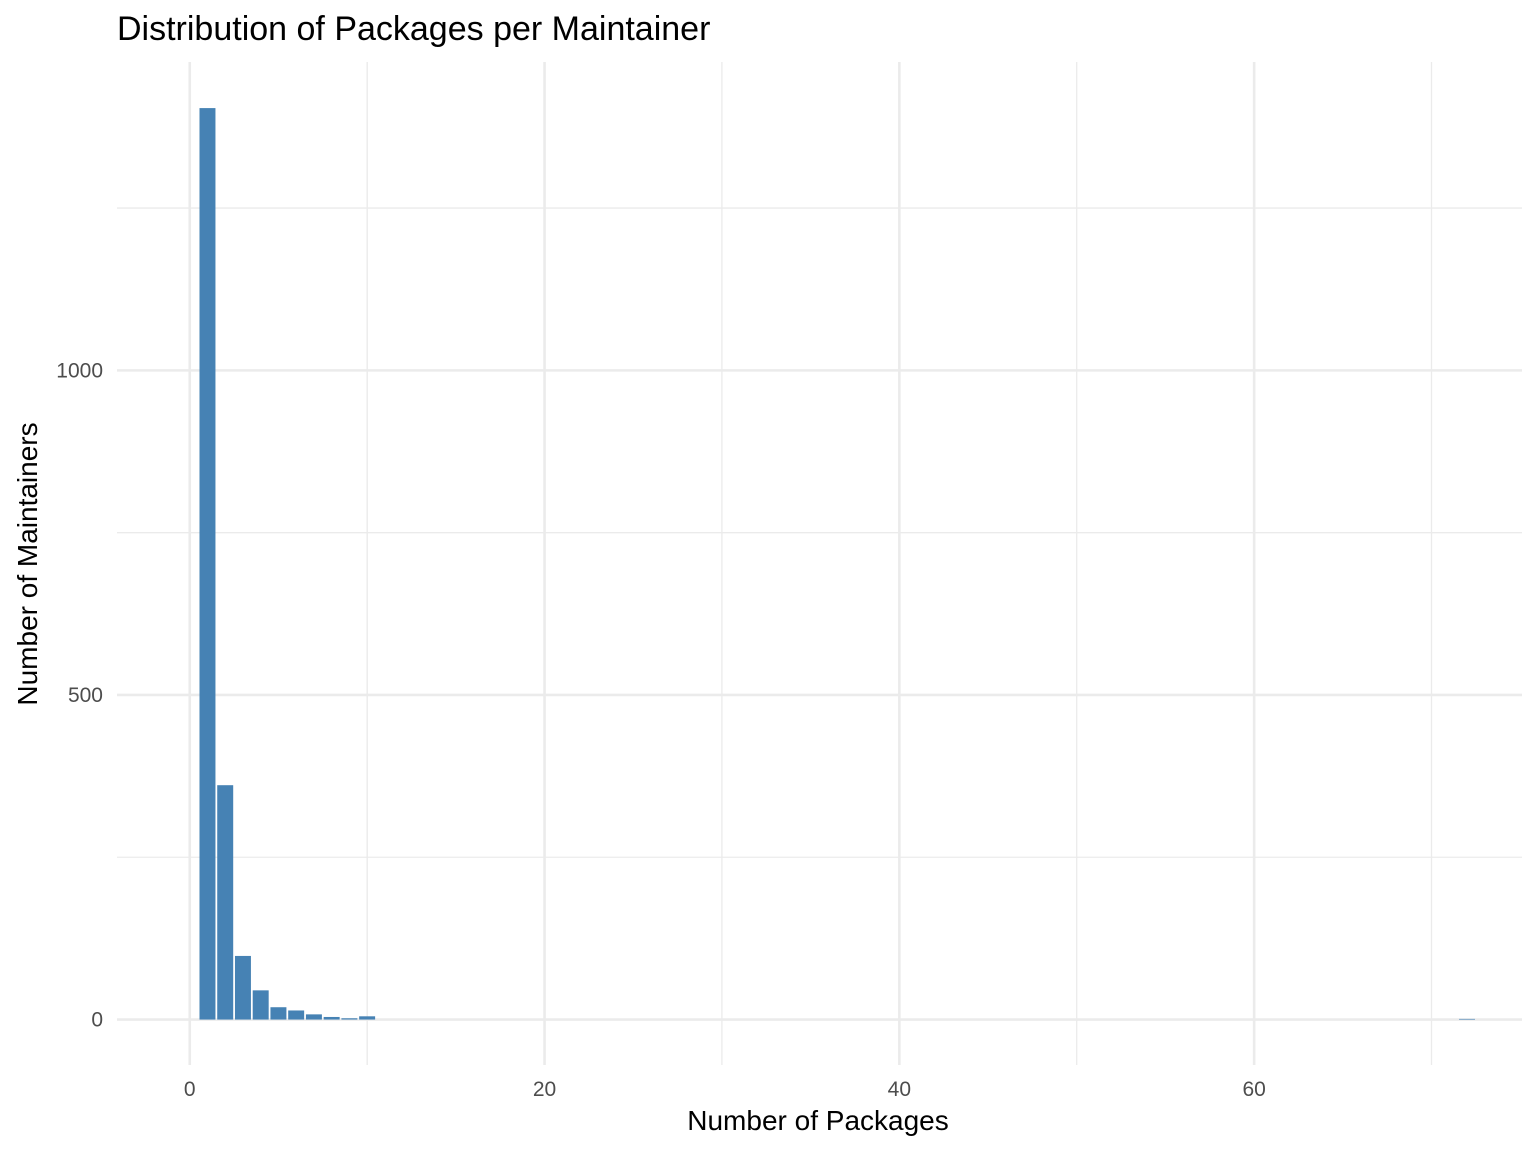 This screenshot has height=1152, width=1536. I want to click on x-axis-title: Number of Packages, so click(817, 1120).